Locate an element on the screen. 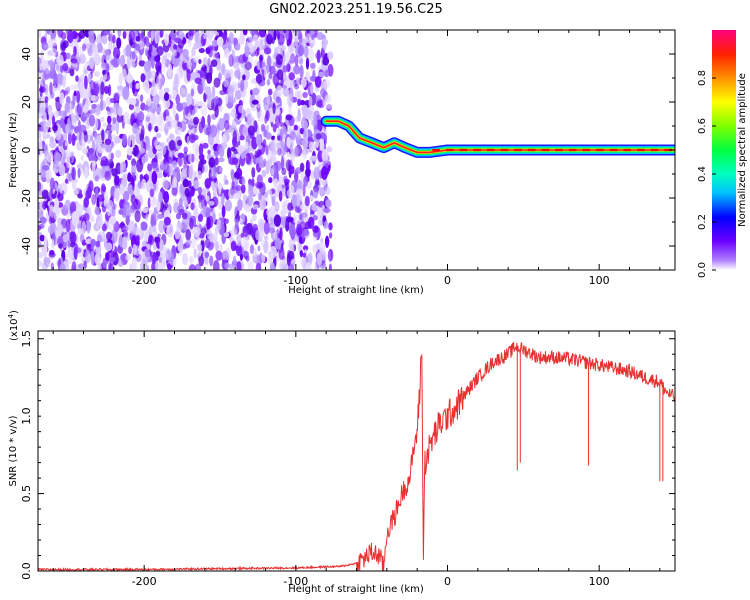 The image size is (750, 600). spectrogram-xlabel: Height of straight line (km) is located at coordinates (356, 290).